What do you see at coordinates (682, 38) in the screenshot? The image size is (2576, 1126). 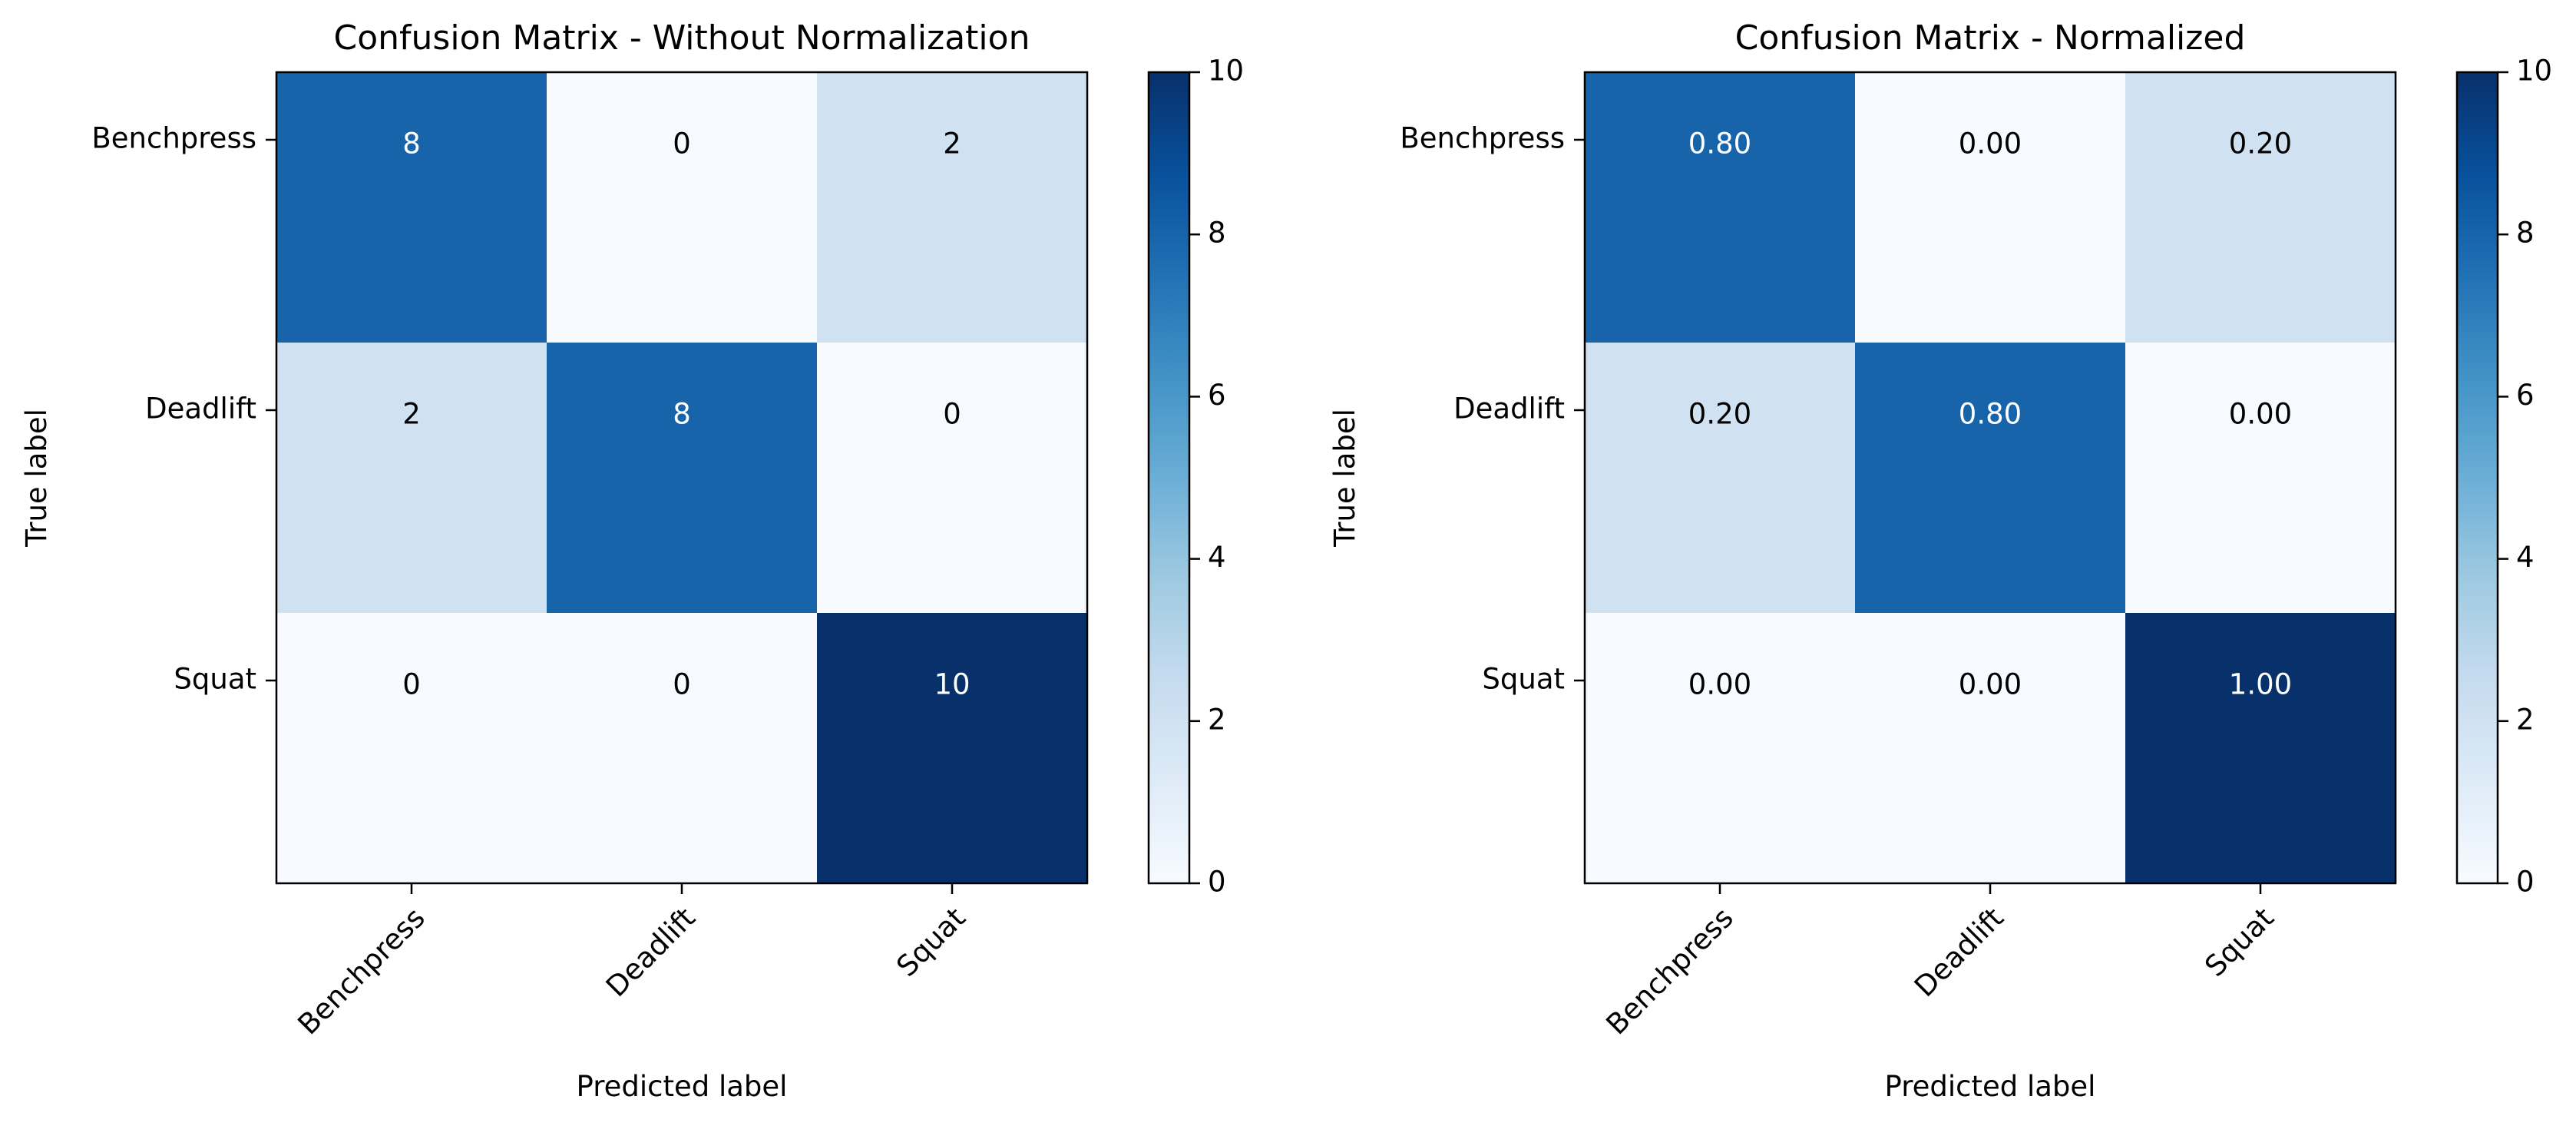 I see `chart-title: Confusion Matrix - Without Normalization` at bounding box center [682, 38].